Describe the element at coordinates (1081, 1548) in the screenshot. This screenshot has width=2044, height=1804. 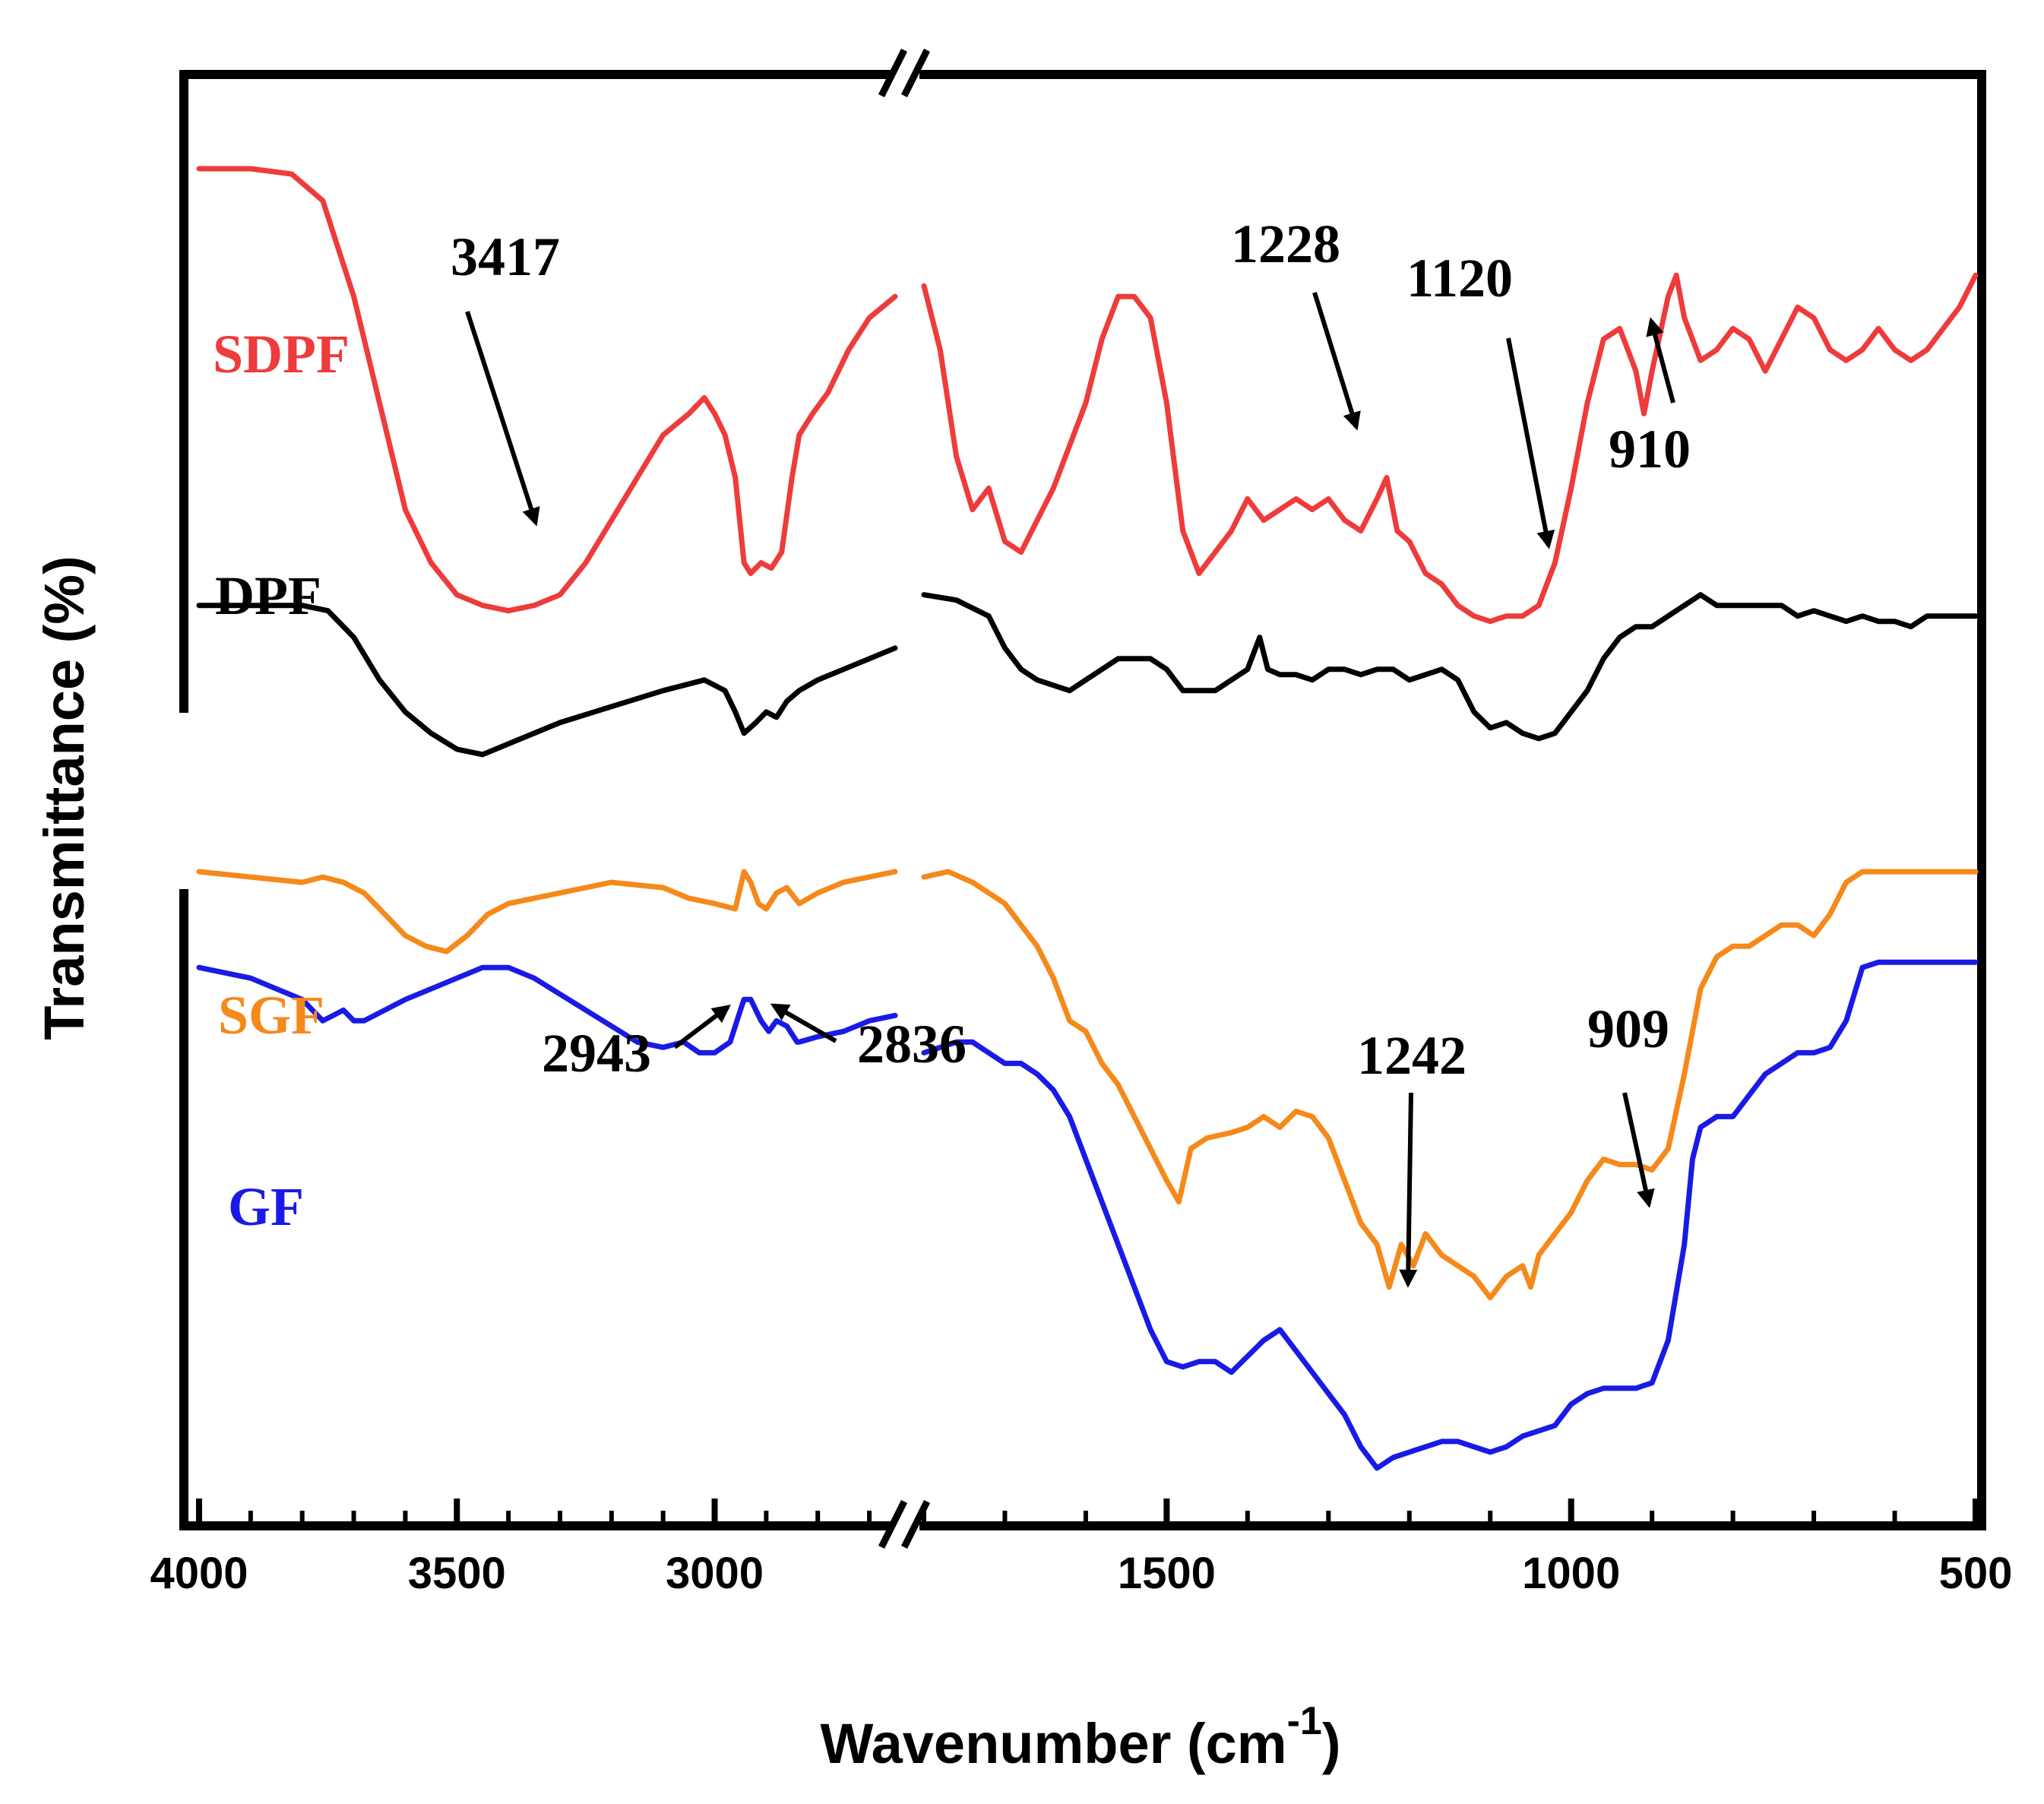
I see `x-ticks: 4000 3500 3000 1500 1000 500` at that location.